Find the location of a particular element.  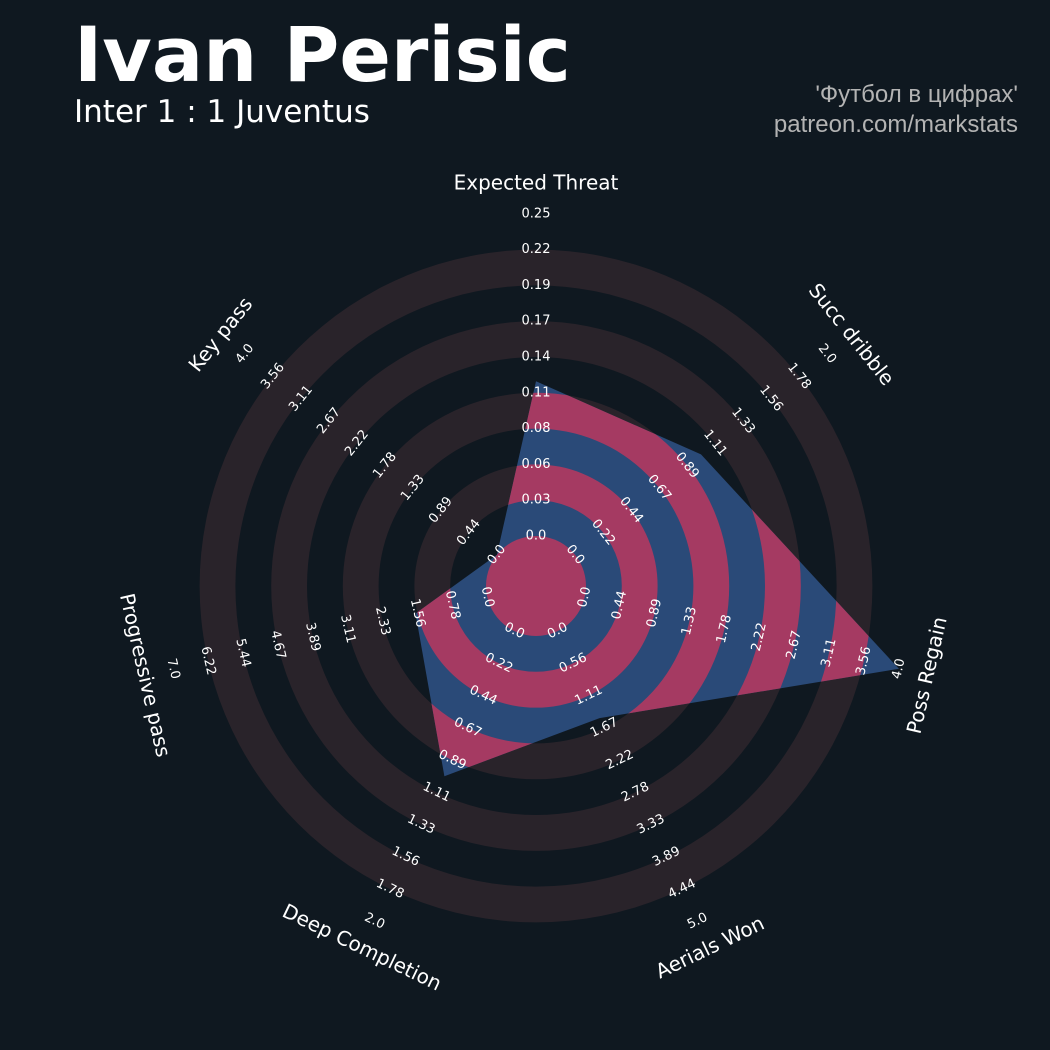

tick-label: 0.89 is located at coordinates (654, 613).